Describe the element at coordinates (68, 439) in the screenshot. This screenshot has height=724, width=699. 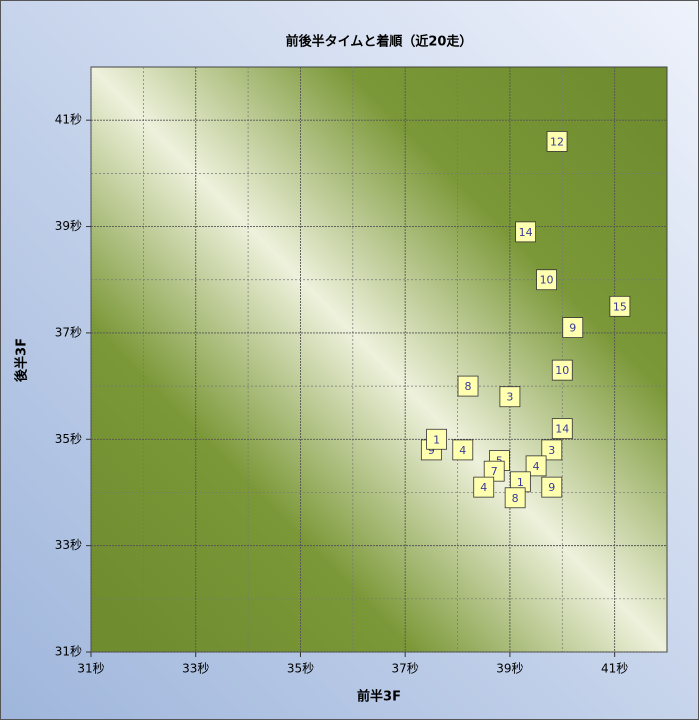
I see `y-tick-label: 35秒` at that location.